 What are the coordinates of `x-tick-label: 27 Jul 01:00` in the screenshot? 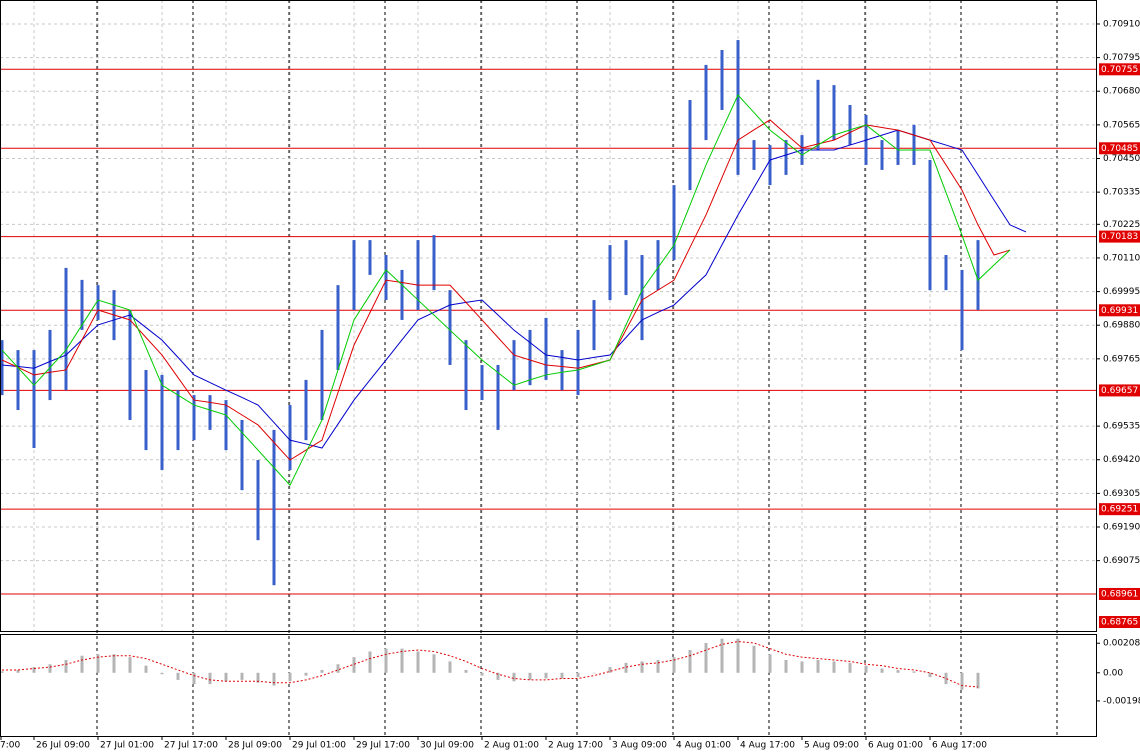 It's located at (127, 746).